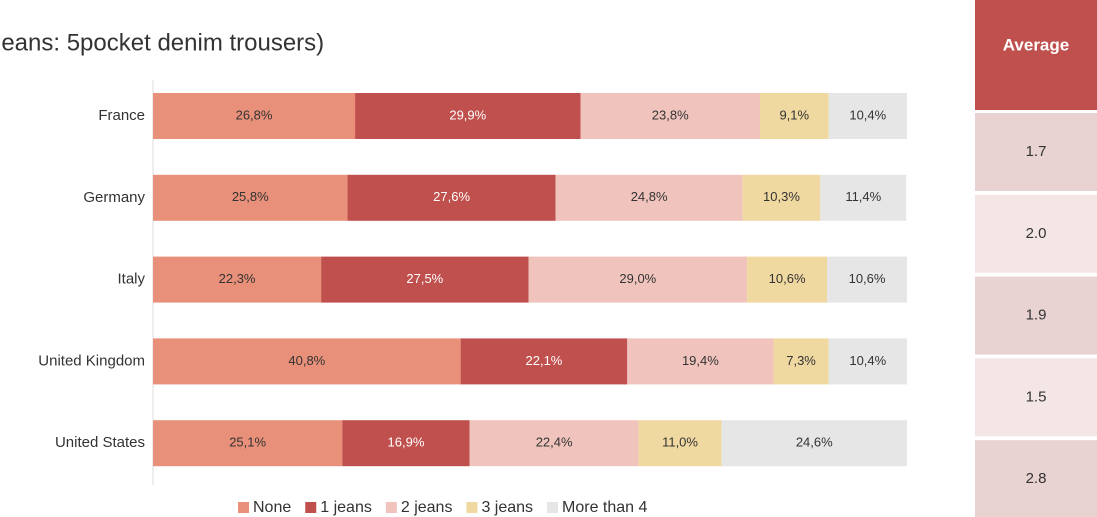 This screenshot has height=517, width=1097. What do you see at coordinates (114, 197) in the screenshot?
I see `category-label: Germany` at bounding box center [114, 197].